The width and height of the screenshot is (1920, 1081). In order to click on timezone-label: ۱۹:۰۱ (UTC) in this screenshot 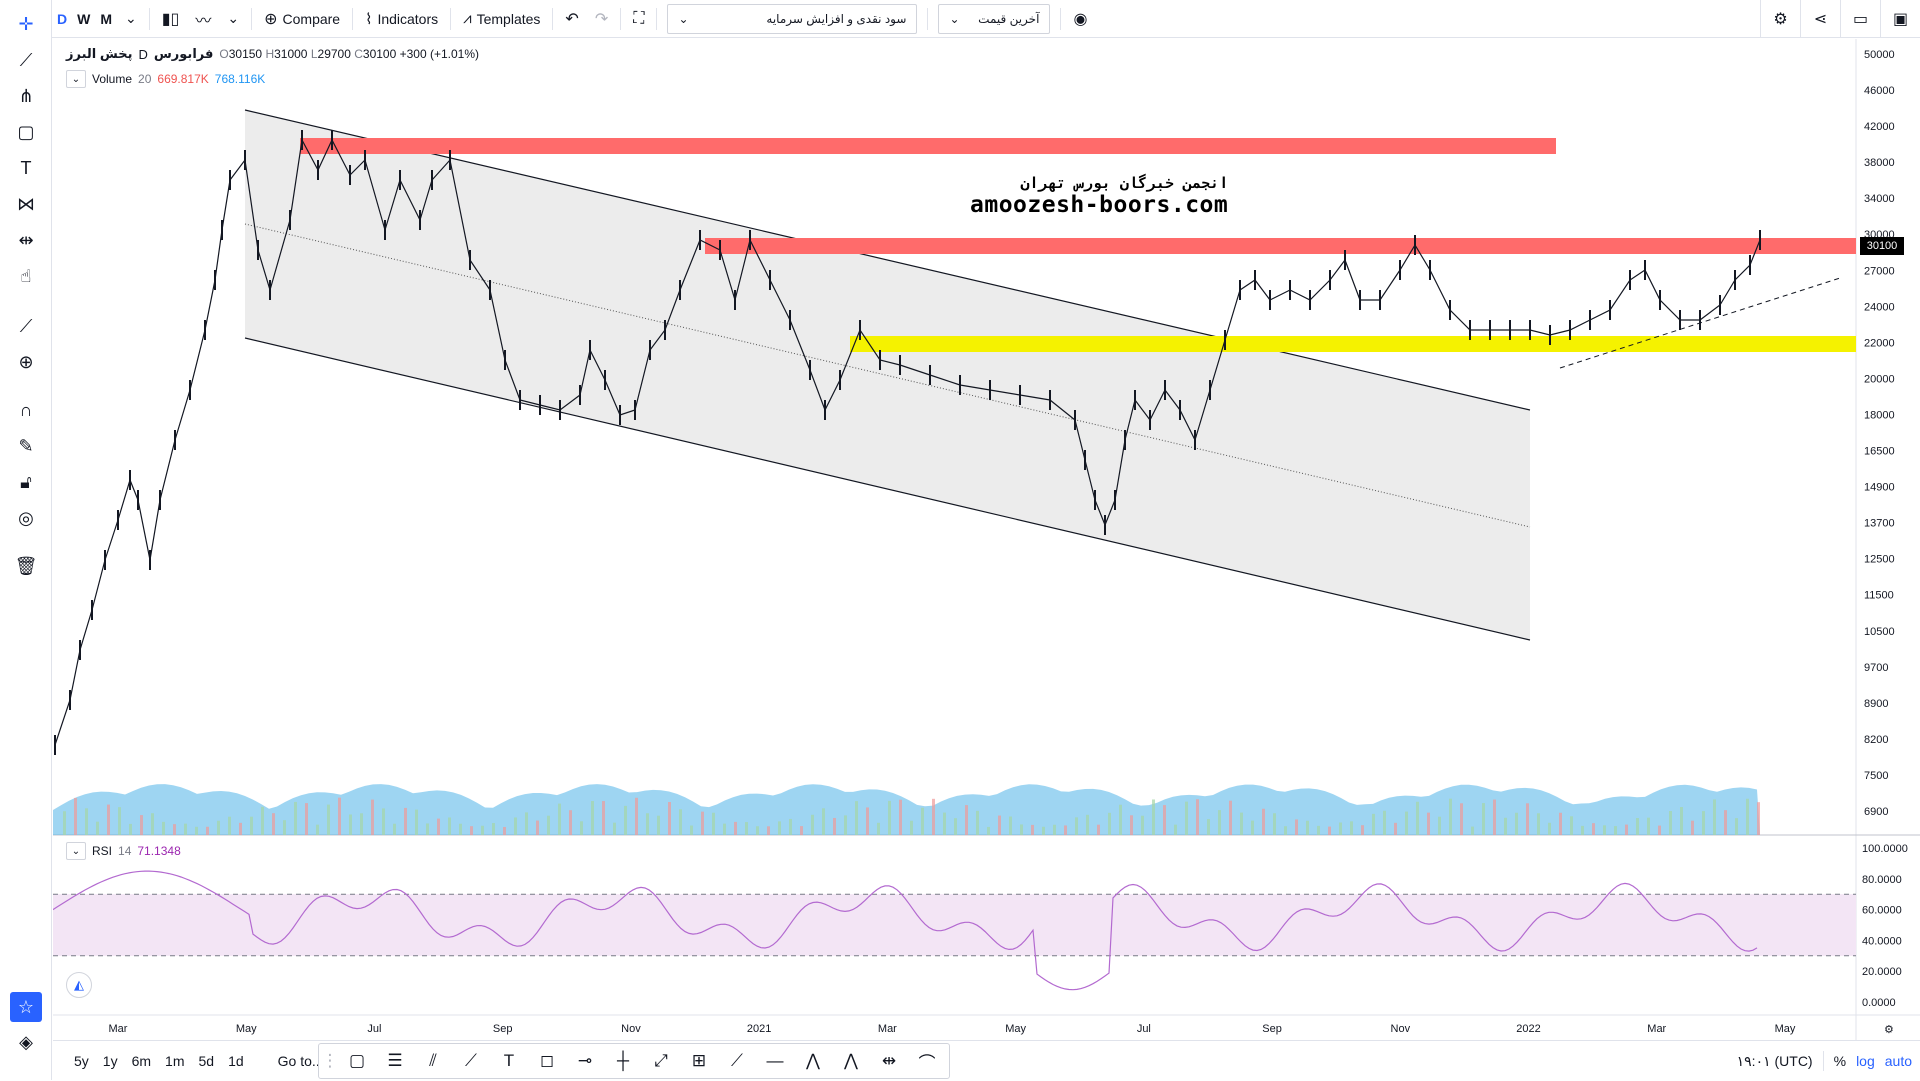, I will do `click(1774, 1060)`.